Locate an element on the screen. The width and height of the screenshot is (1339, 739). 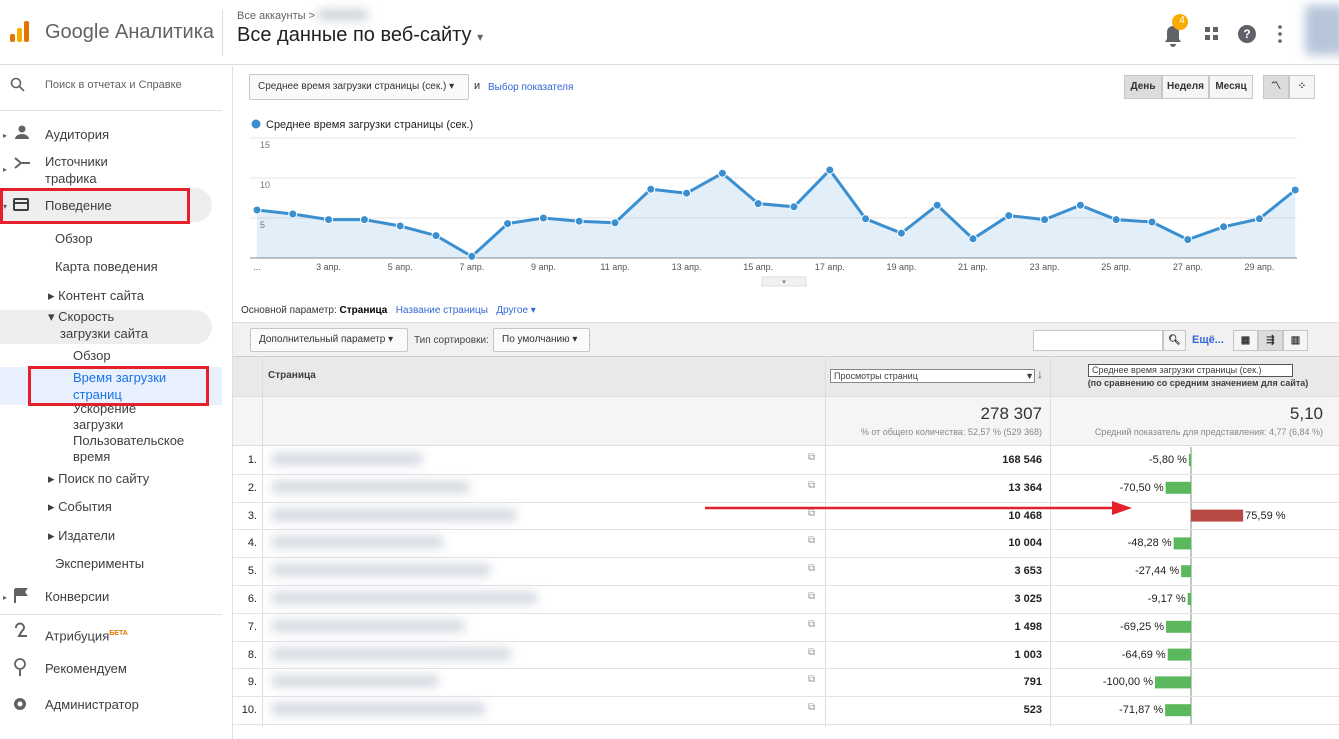
and-label: и is located at coordinates (477, 86).